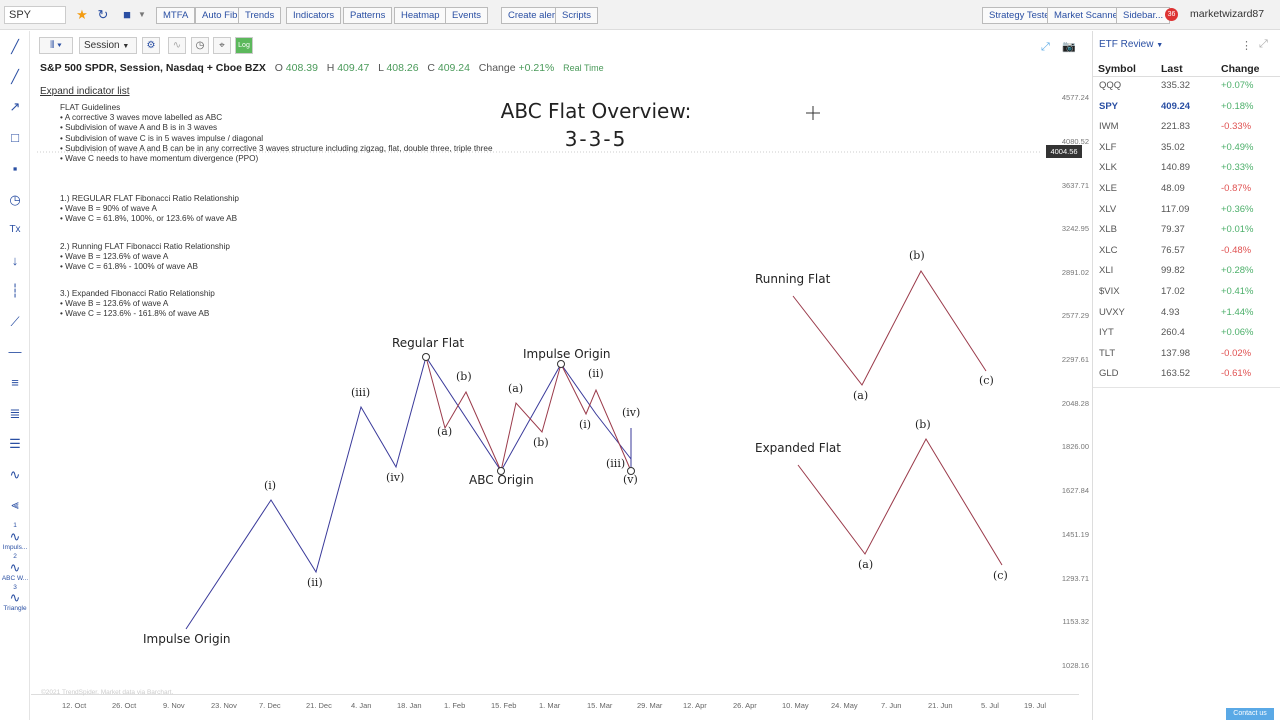 Image resolution: width=1280 pixels, height=720 pixels. Describe the element at coordinates (1186, 168) in the screenshot. I see `watchlist-row: XLK 140.89 +0.33%` at that location.